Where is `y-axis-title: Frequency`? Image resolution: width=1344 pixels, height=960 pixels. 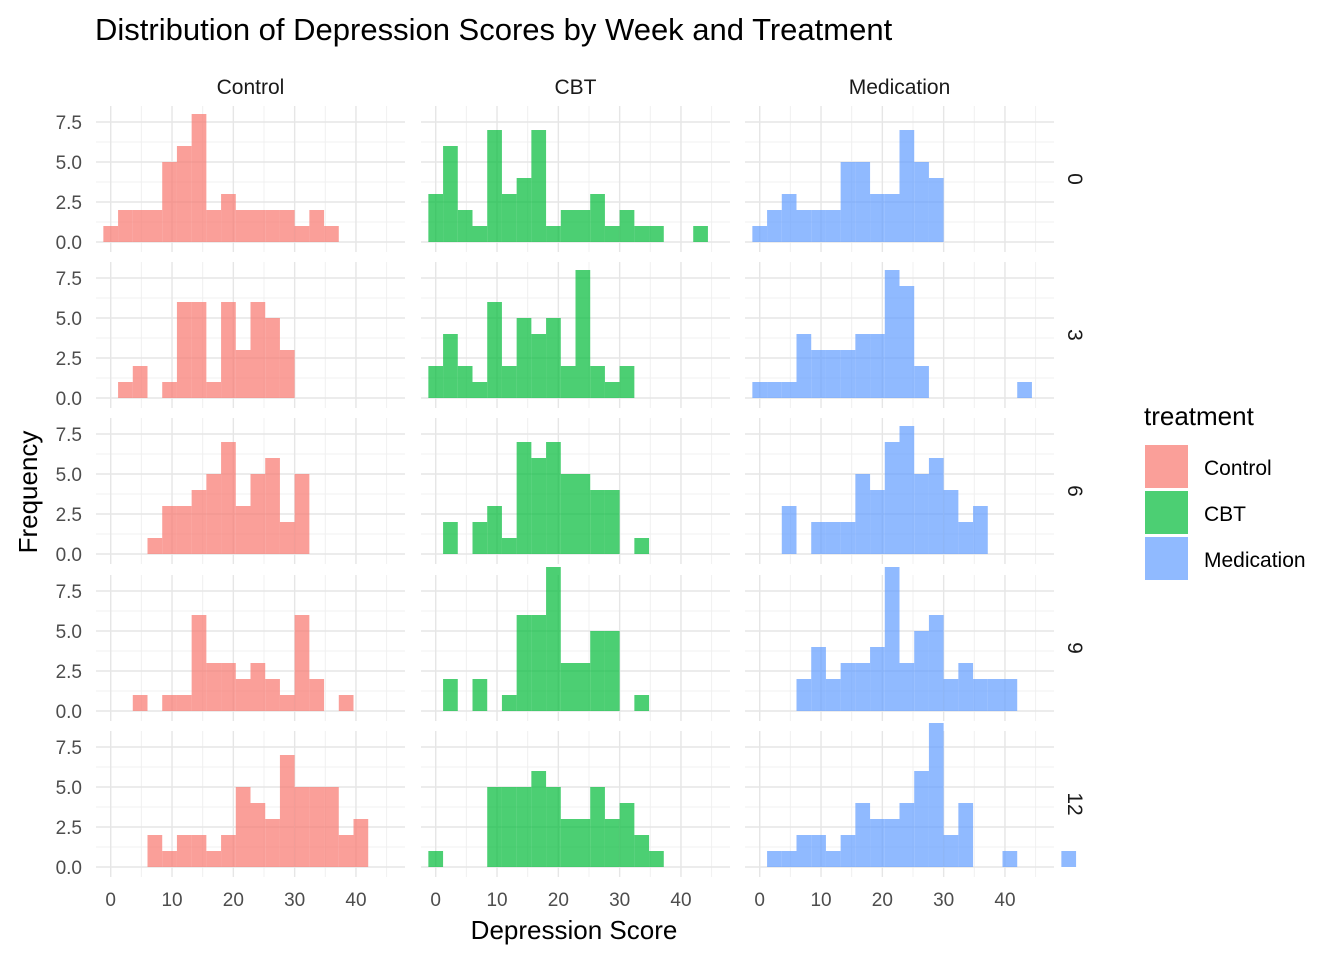 y-axis-title: Frequency is located at coordinates (28, 492).